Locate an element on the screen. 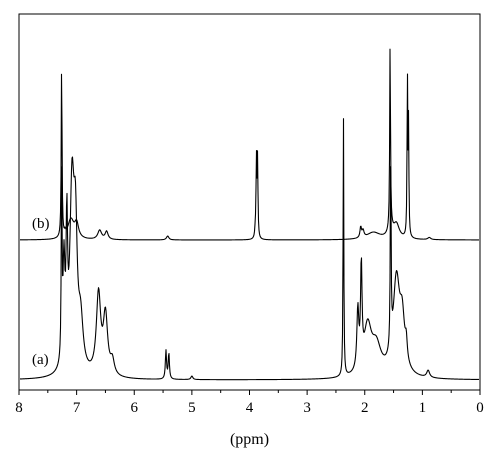 The height and width of the screenshot is (468, 500). x-tick-label: 6 is located at coordinates (135, 408).